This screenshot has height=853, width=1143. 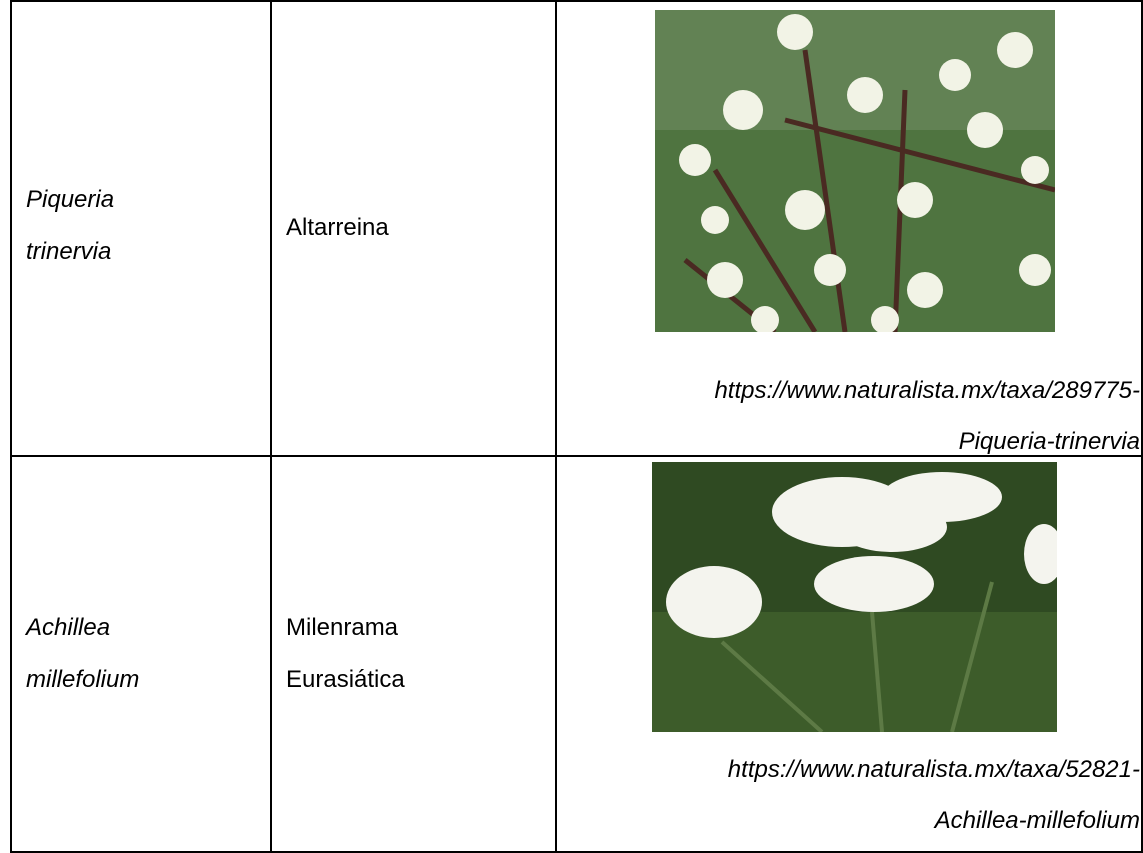 What do you see at coordinates (345, 679) in the screenshot?
I see `text-line: Eurasiática` at bounding box center [345, 679].